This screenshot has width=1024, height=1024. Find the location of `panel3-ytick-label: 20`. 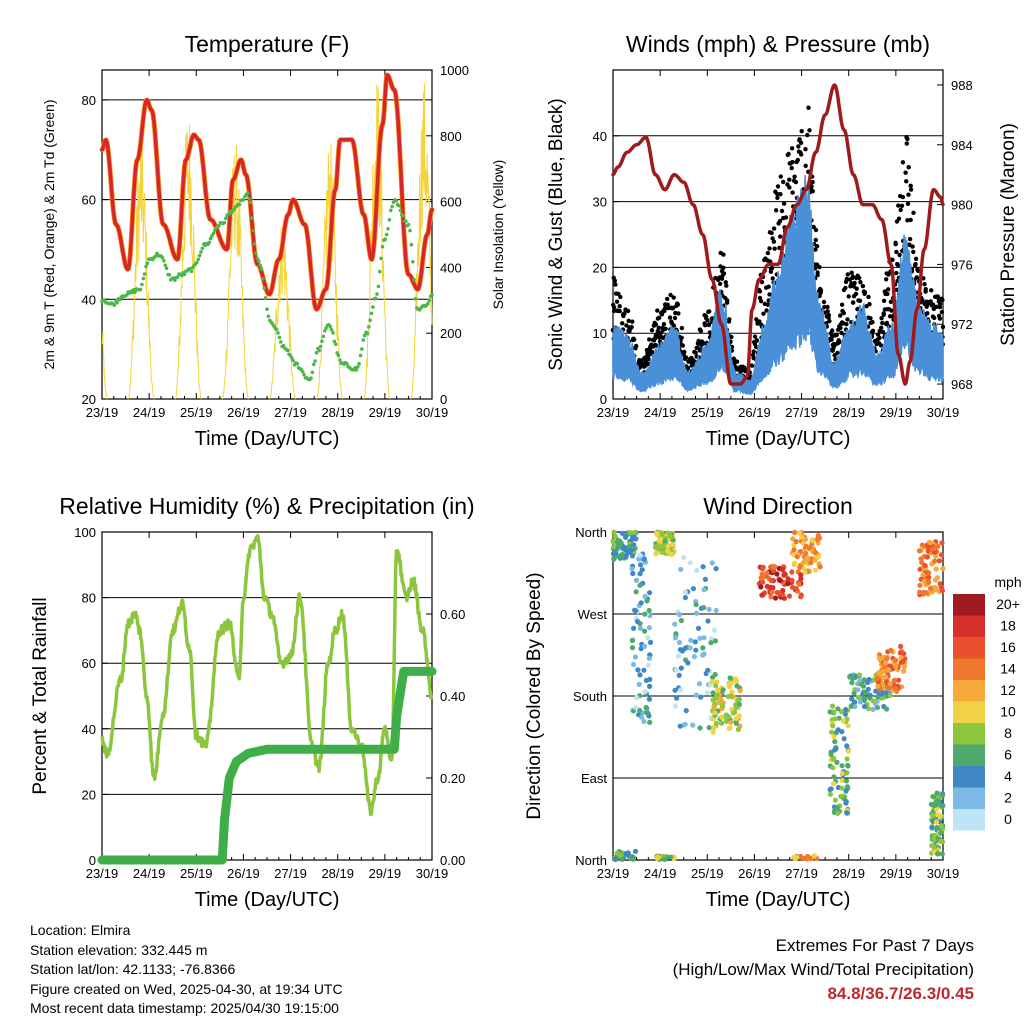

panel3-ytick-label: 20 is located at coordinates (89, 794).